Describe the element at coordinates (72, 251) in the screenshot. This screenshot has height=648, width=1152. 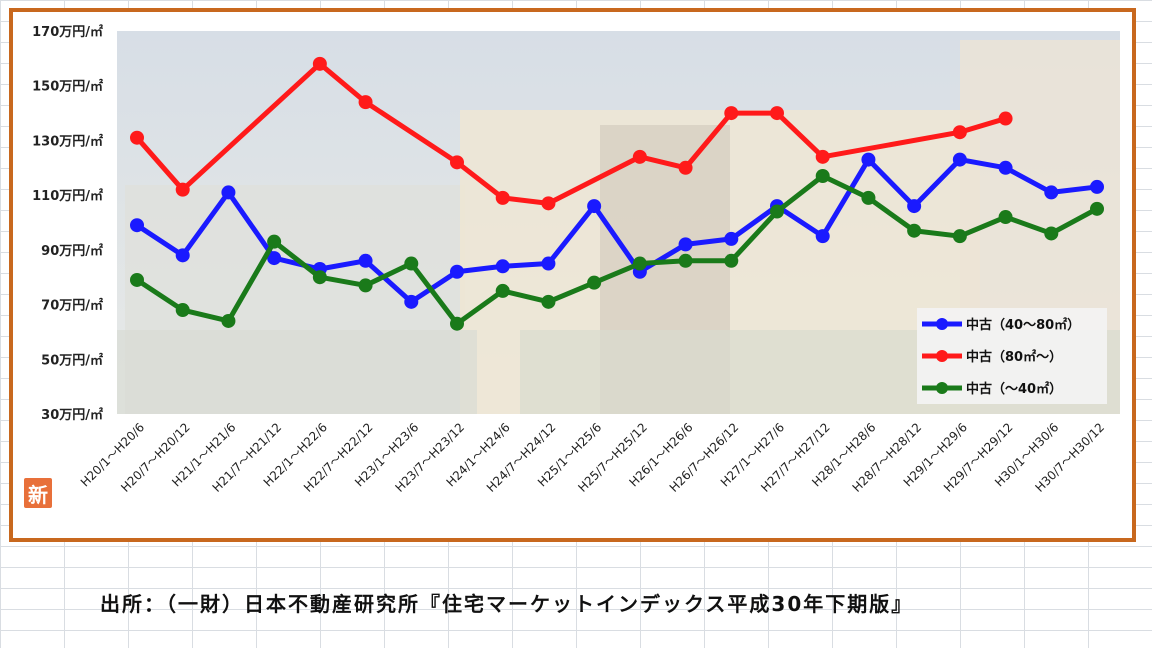
I see `y-tick-label: 90万円/㎡` at that location.